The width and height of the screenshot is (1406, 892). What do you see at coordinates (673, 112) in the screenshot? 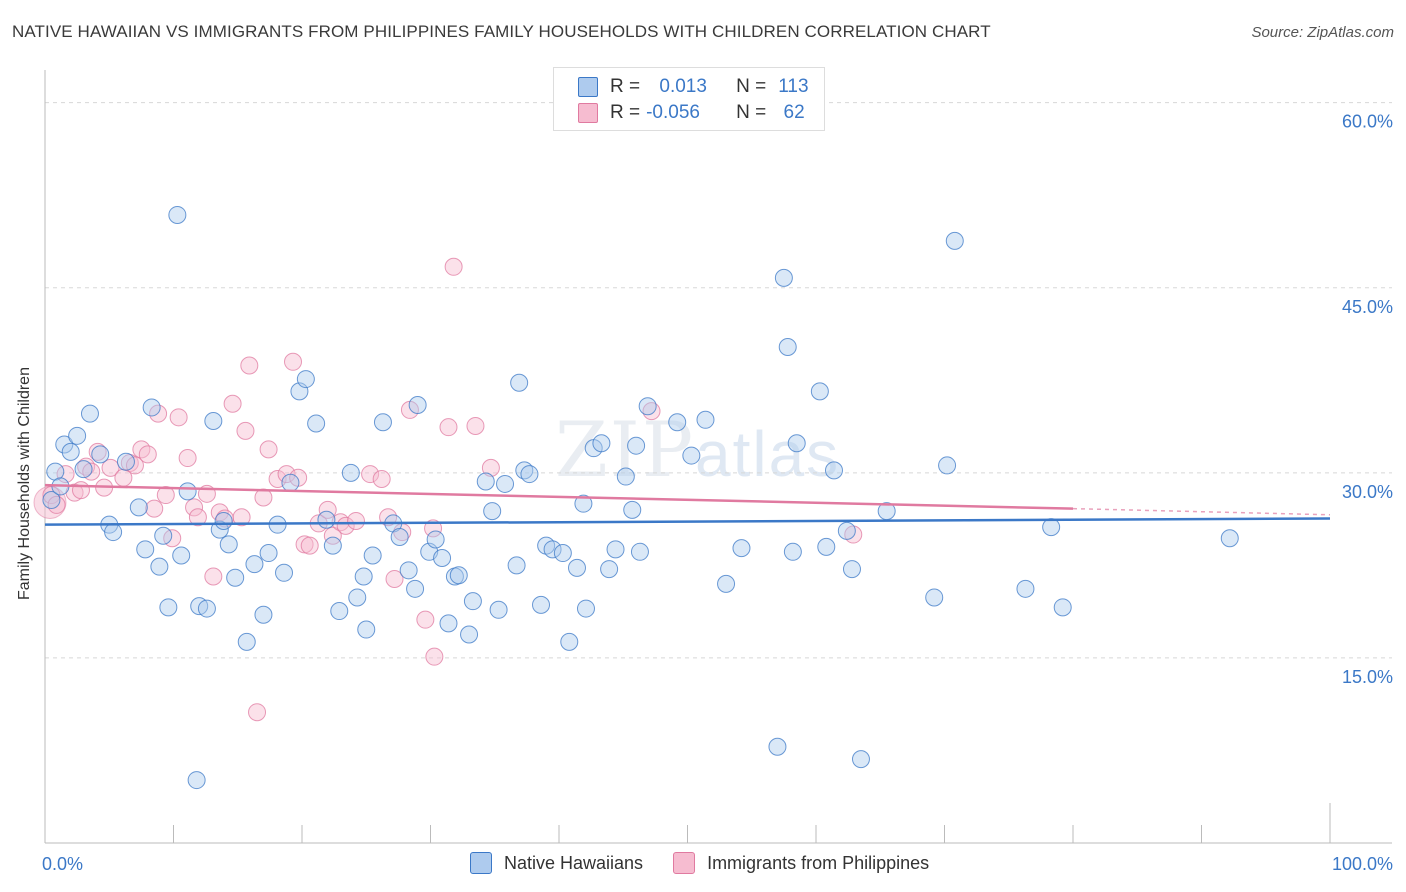
I see `legend-r-value: -0.056` at bounding box center [673, 112].